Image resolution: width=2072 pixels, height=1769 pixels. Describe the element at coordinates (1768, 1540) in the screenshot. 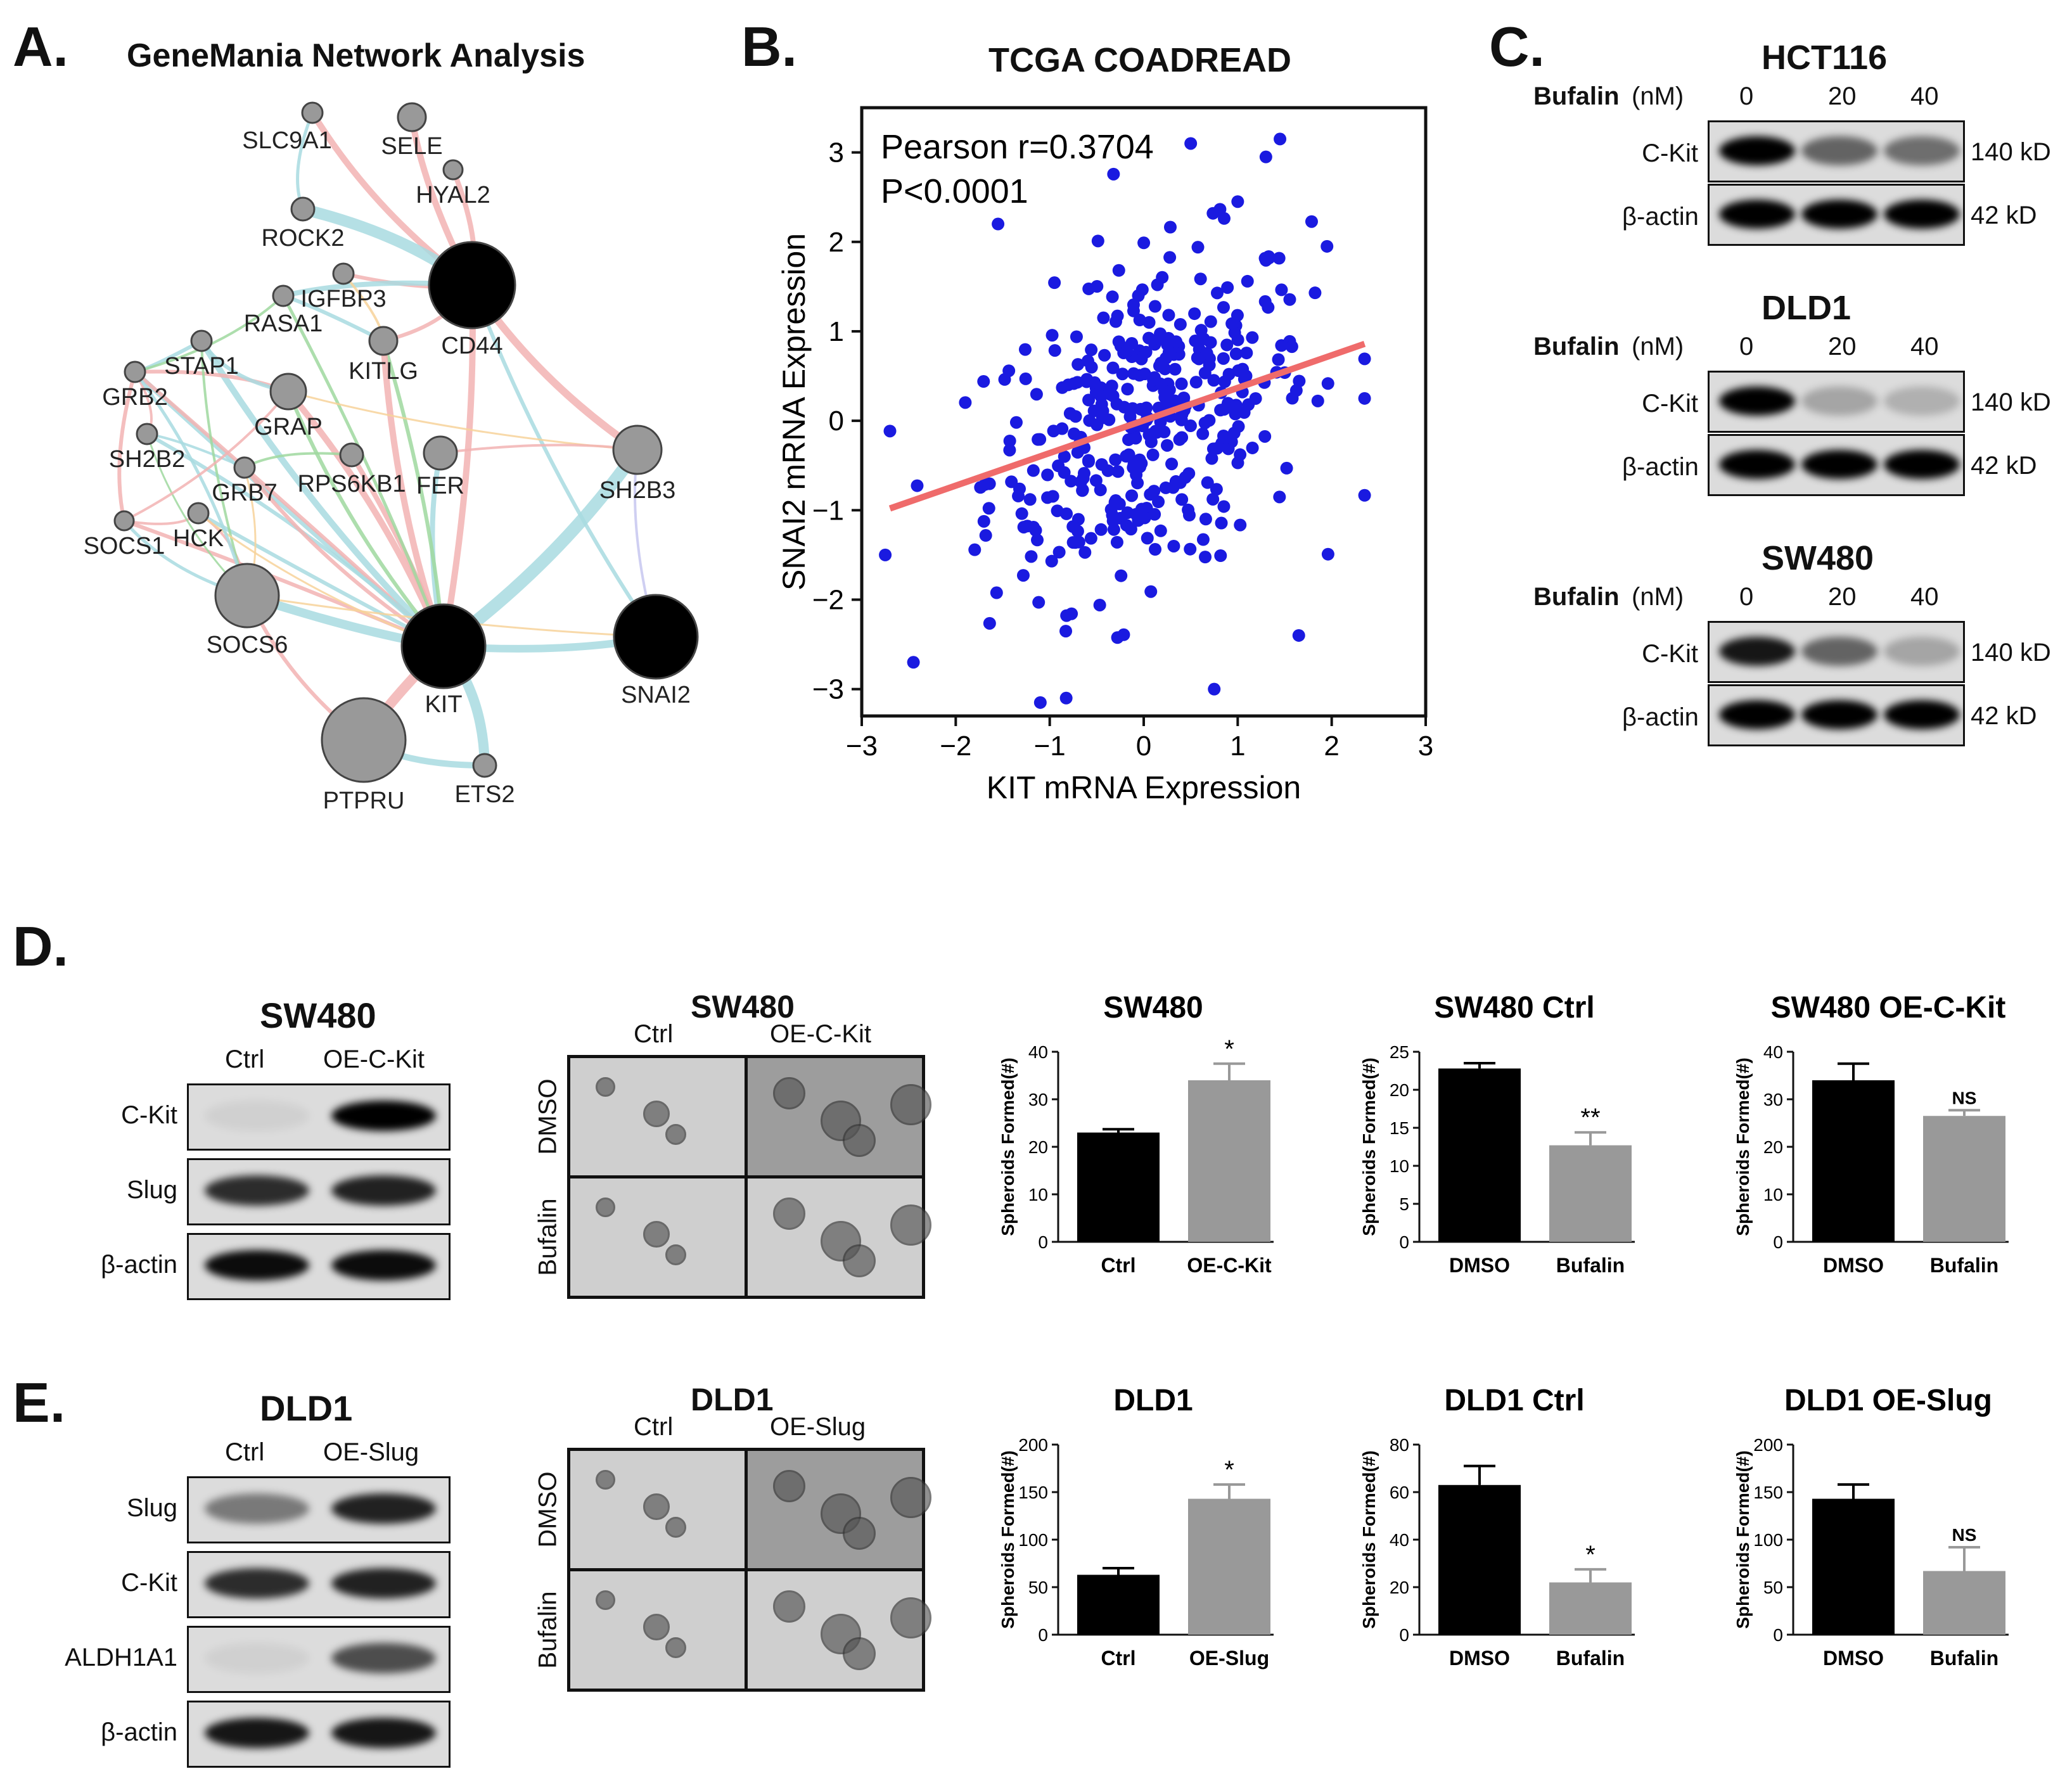

I see `y-tick-label: 100` at that location.